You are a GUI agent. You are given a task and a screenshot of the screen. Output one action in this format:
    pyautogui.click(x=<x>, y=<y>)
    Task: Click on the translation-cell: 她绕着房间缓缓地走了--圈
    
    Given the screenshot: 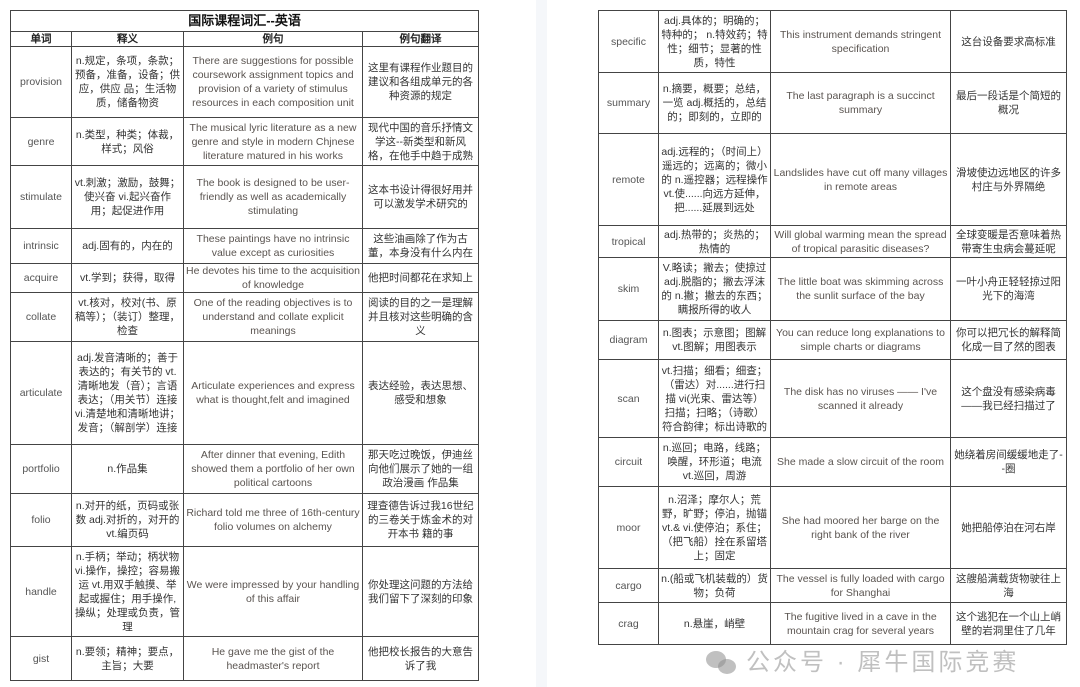 What is the action you would take?
    pyautogui.click(x=1008, y=462)
    